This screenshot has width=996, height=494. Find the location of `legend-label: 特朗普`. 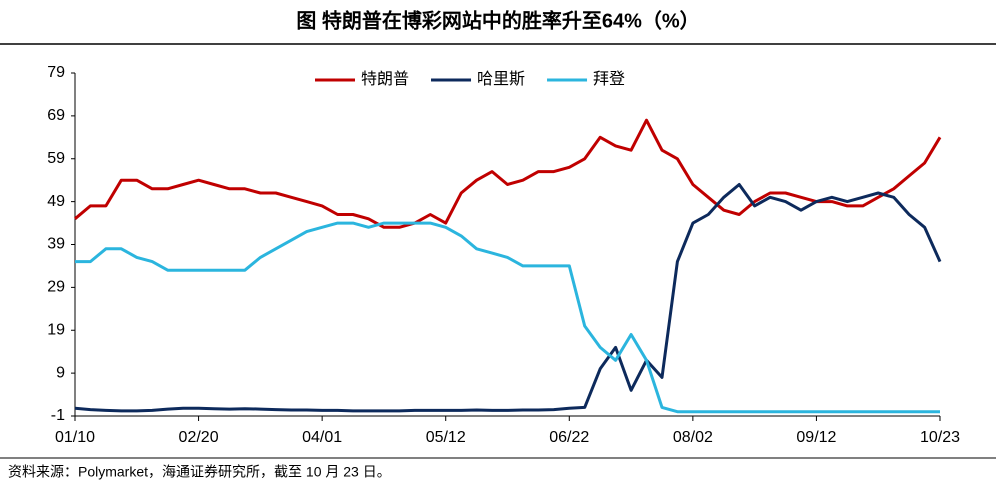

legend-label: 特朗普 is located at coordinates (385, 79).